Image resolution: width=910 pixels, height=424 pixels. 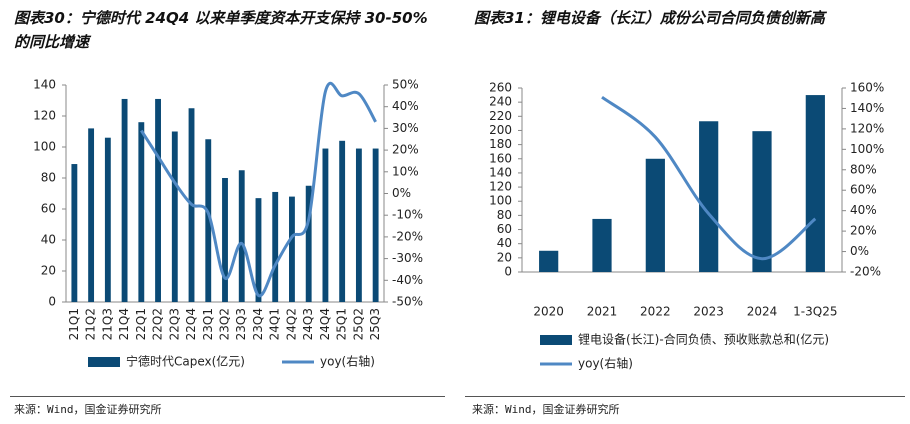 What do you see at coordinates (703, 339) in the screenshot?
I see `legend-label: 锂电设备(长江)-合同负债、预收账款总和(亿元)` at bounding box center [703, 339].